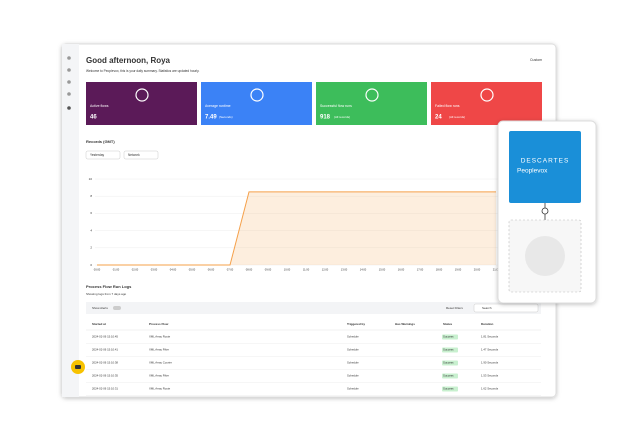  What do you see at coordinates (230, 270) in the screenshot?
I see `x-tick-label: 07:00` at bounding box center [230, 270].